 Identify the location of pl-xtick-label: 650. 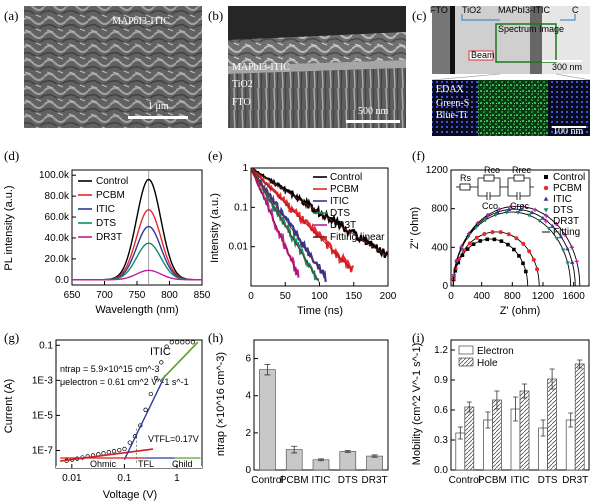
(72, 295).